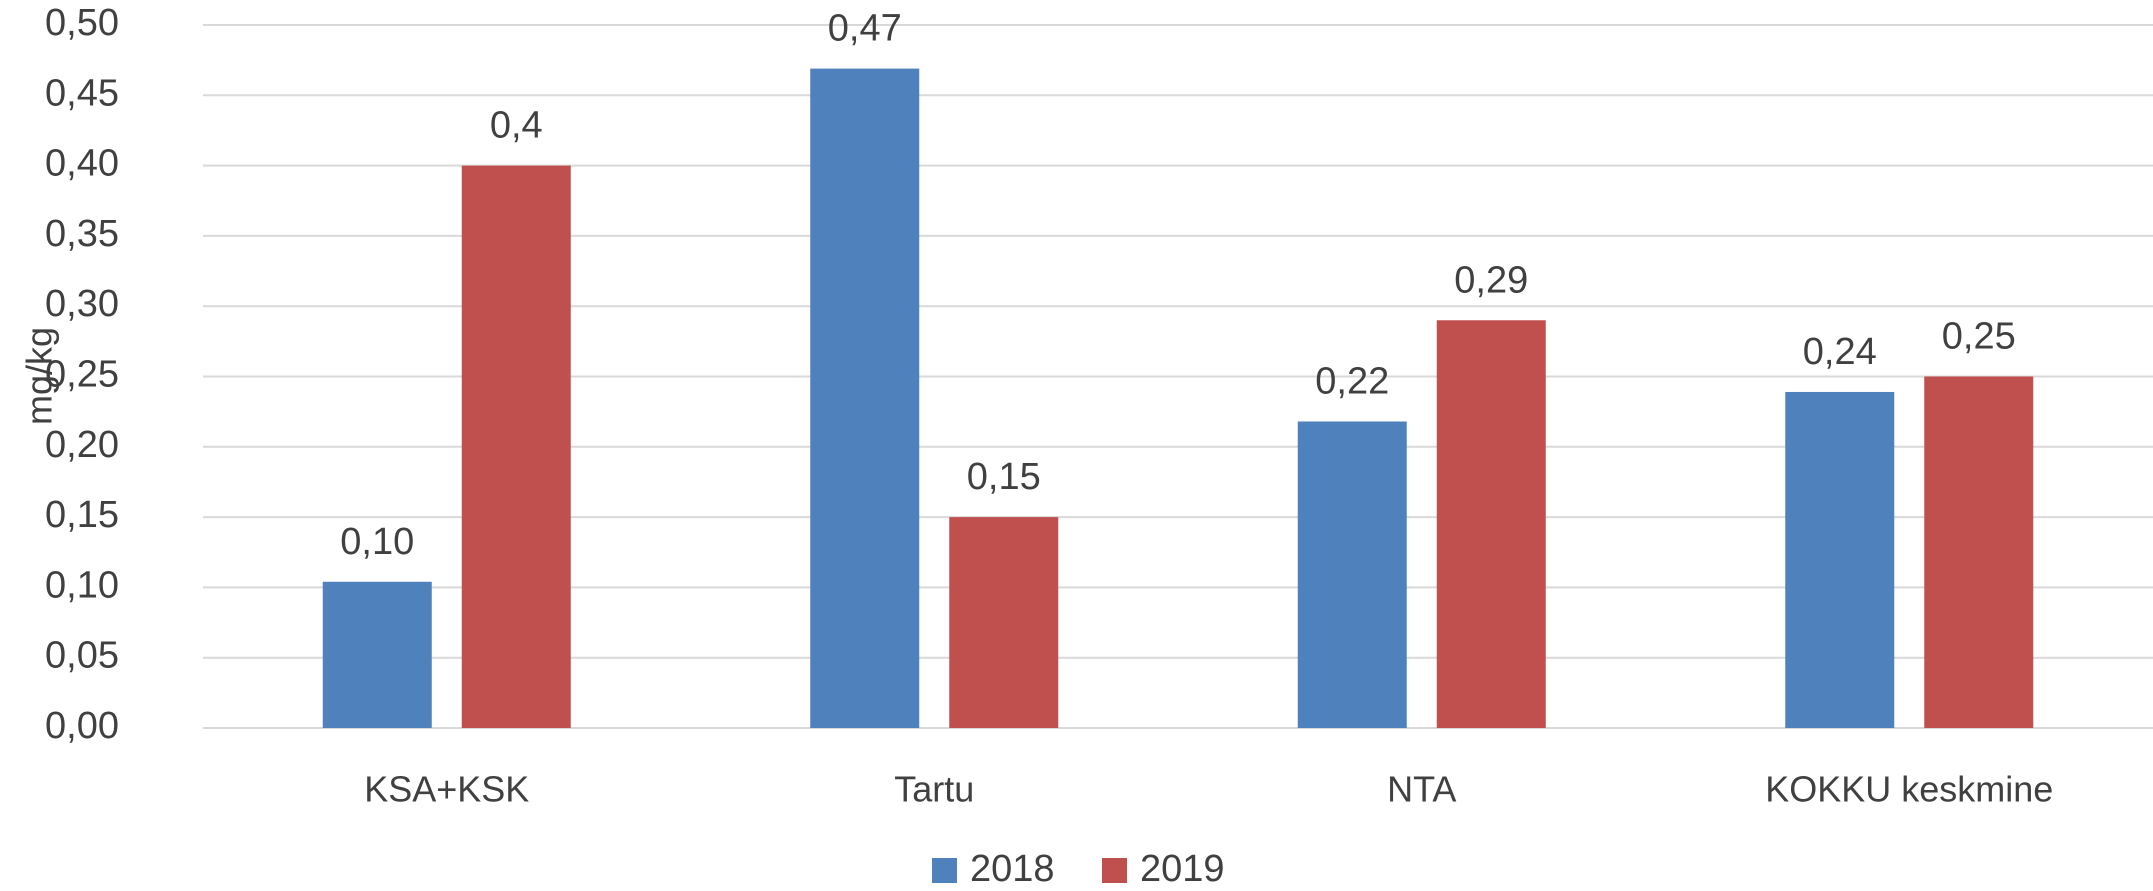  What do you see at coordinates (82, 375) in the screenshot?
I see `y-tick-label: 0,25` at bounding box center [82, 375].